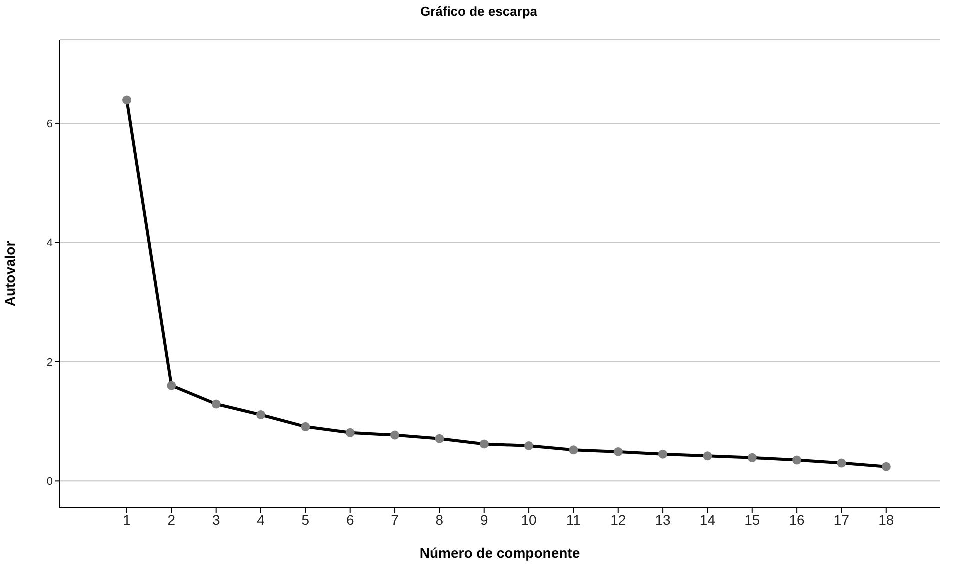 This screenshot has height=568, width=958. Describe the element at coordinates (708, 520) in the screenshot. I see `x-tick-label: 14` at that location.